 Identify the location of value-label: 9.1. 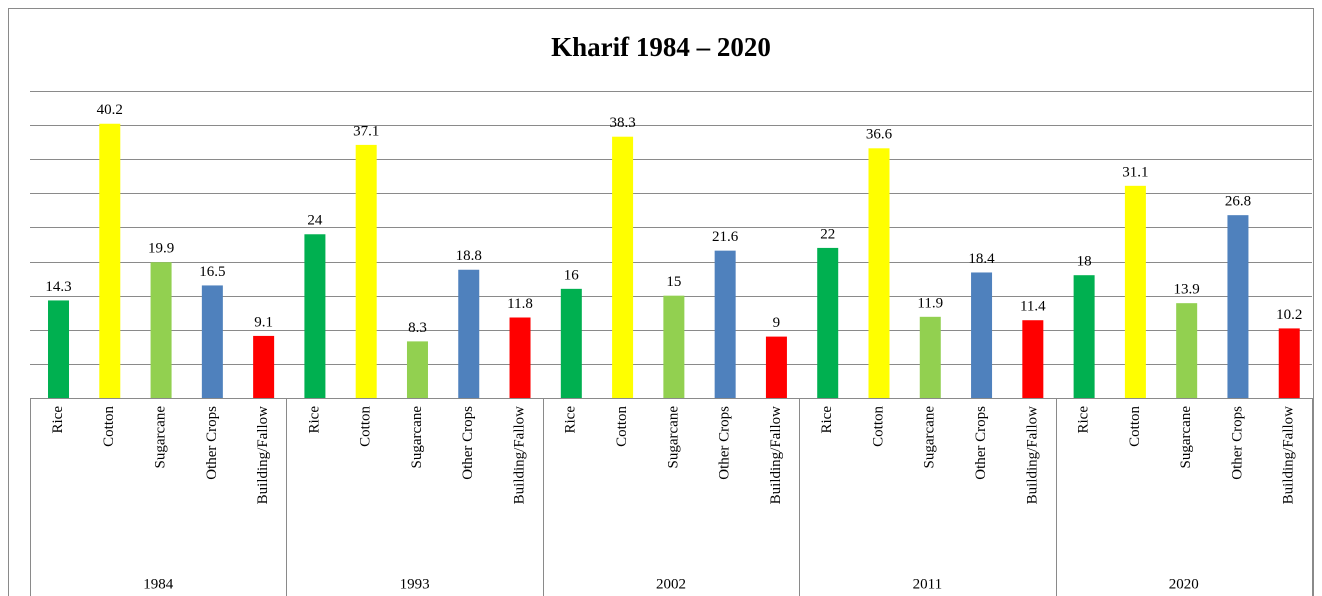
(263, 322).